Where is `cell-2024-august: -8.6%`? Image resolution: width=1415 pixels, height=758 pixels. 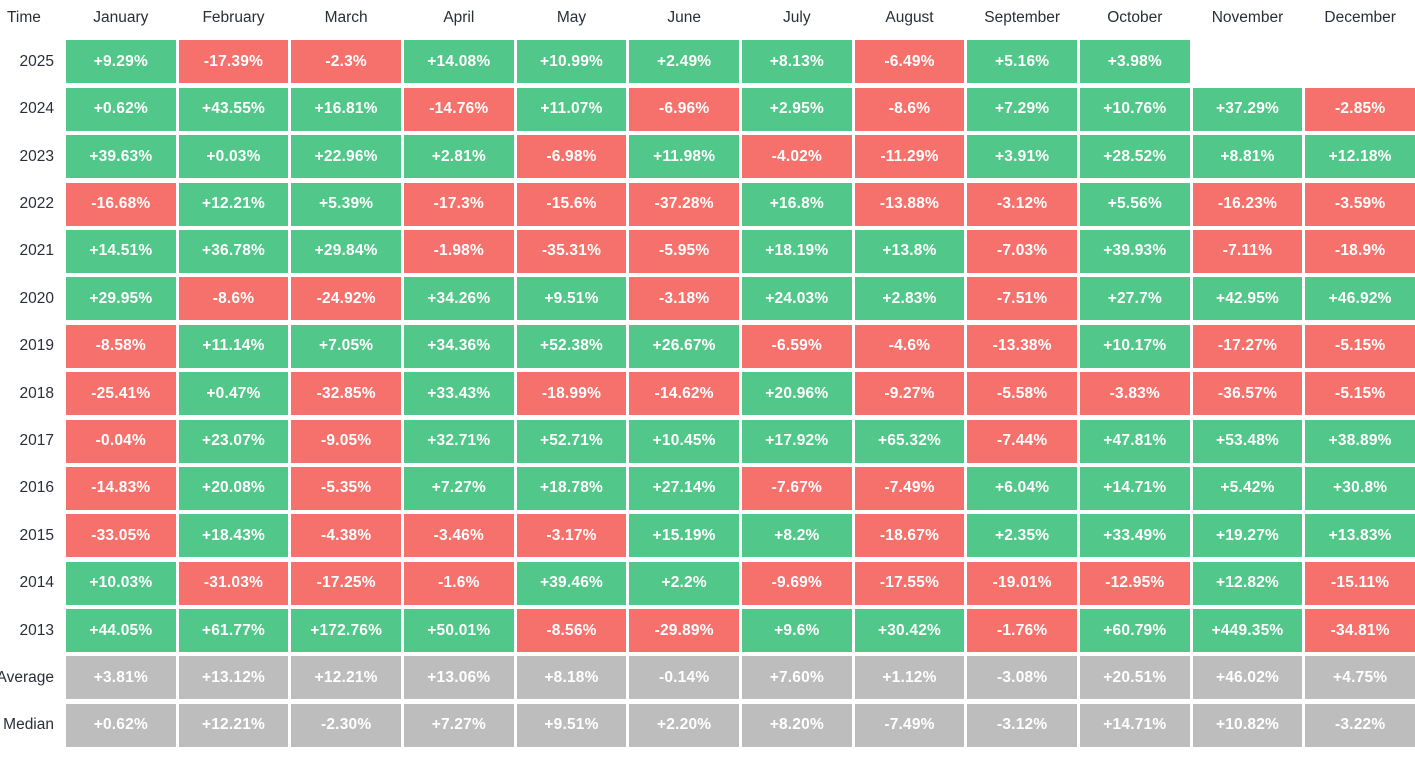
cell-2024-august: -8.6% is located at coordinates (909, 109).